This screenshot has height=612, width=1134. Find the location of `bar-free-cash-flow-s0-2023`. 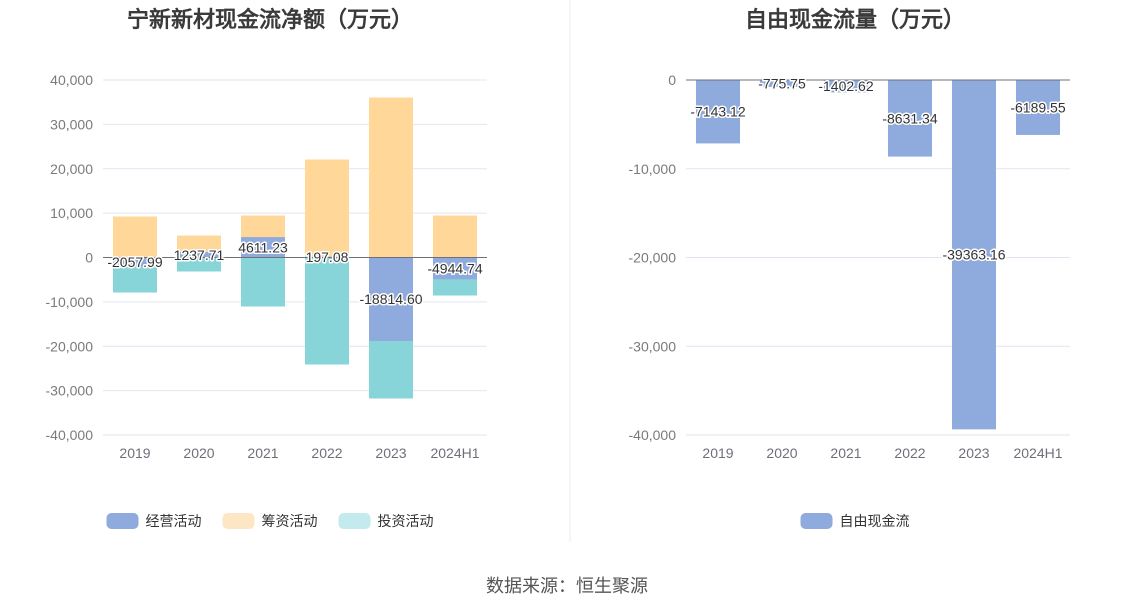

bar-free-cash-flow-s0-2023 is located at coordinates (974, 255).